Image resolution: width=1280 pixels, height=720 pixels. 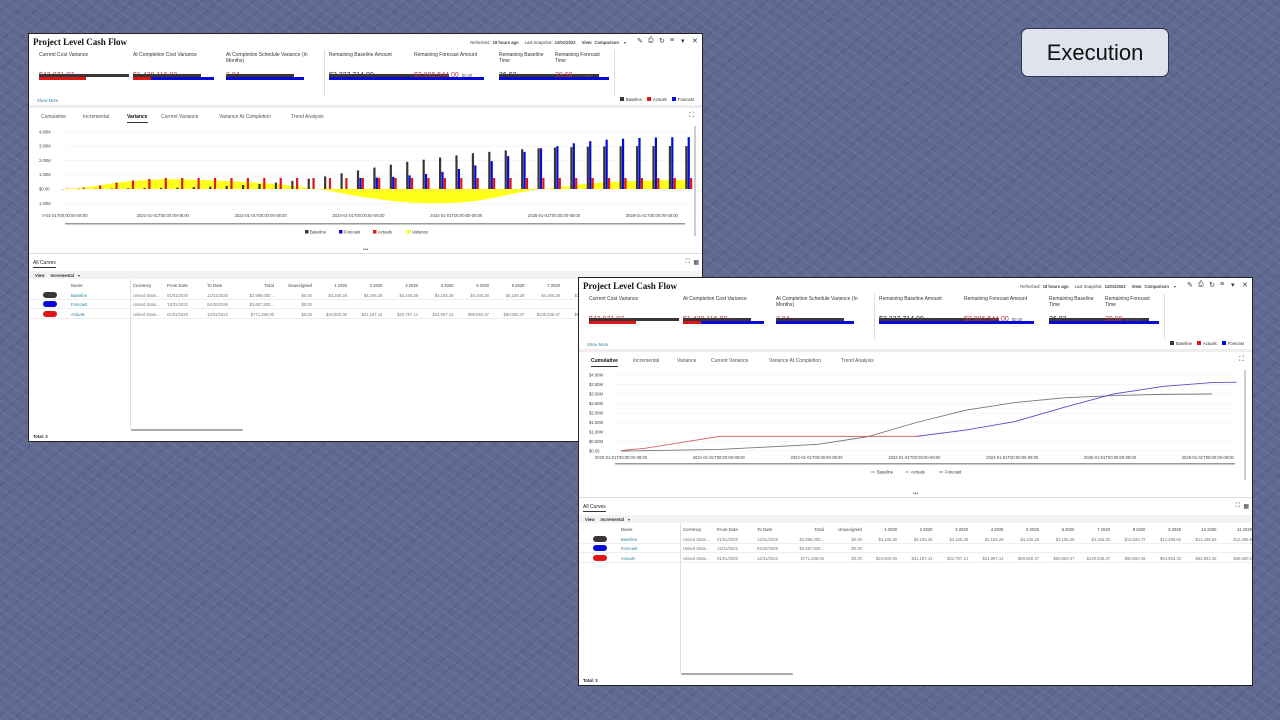 What do you see at coordinates (1174, 529) in the screenshot?
I see `column-header-9-2020: 9 2020` at bounding box center [1174, 529].